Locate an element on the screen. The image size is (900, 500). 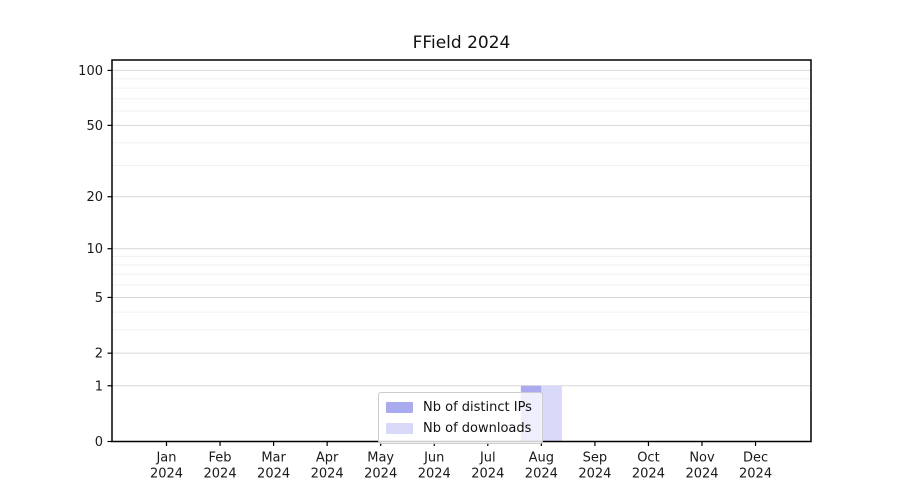
legend-entry-distinct-ips: Nb of distinct IPs is located at coordinates (459, 407).